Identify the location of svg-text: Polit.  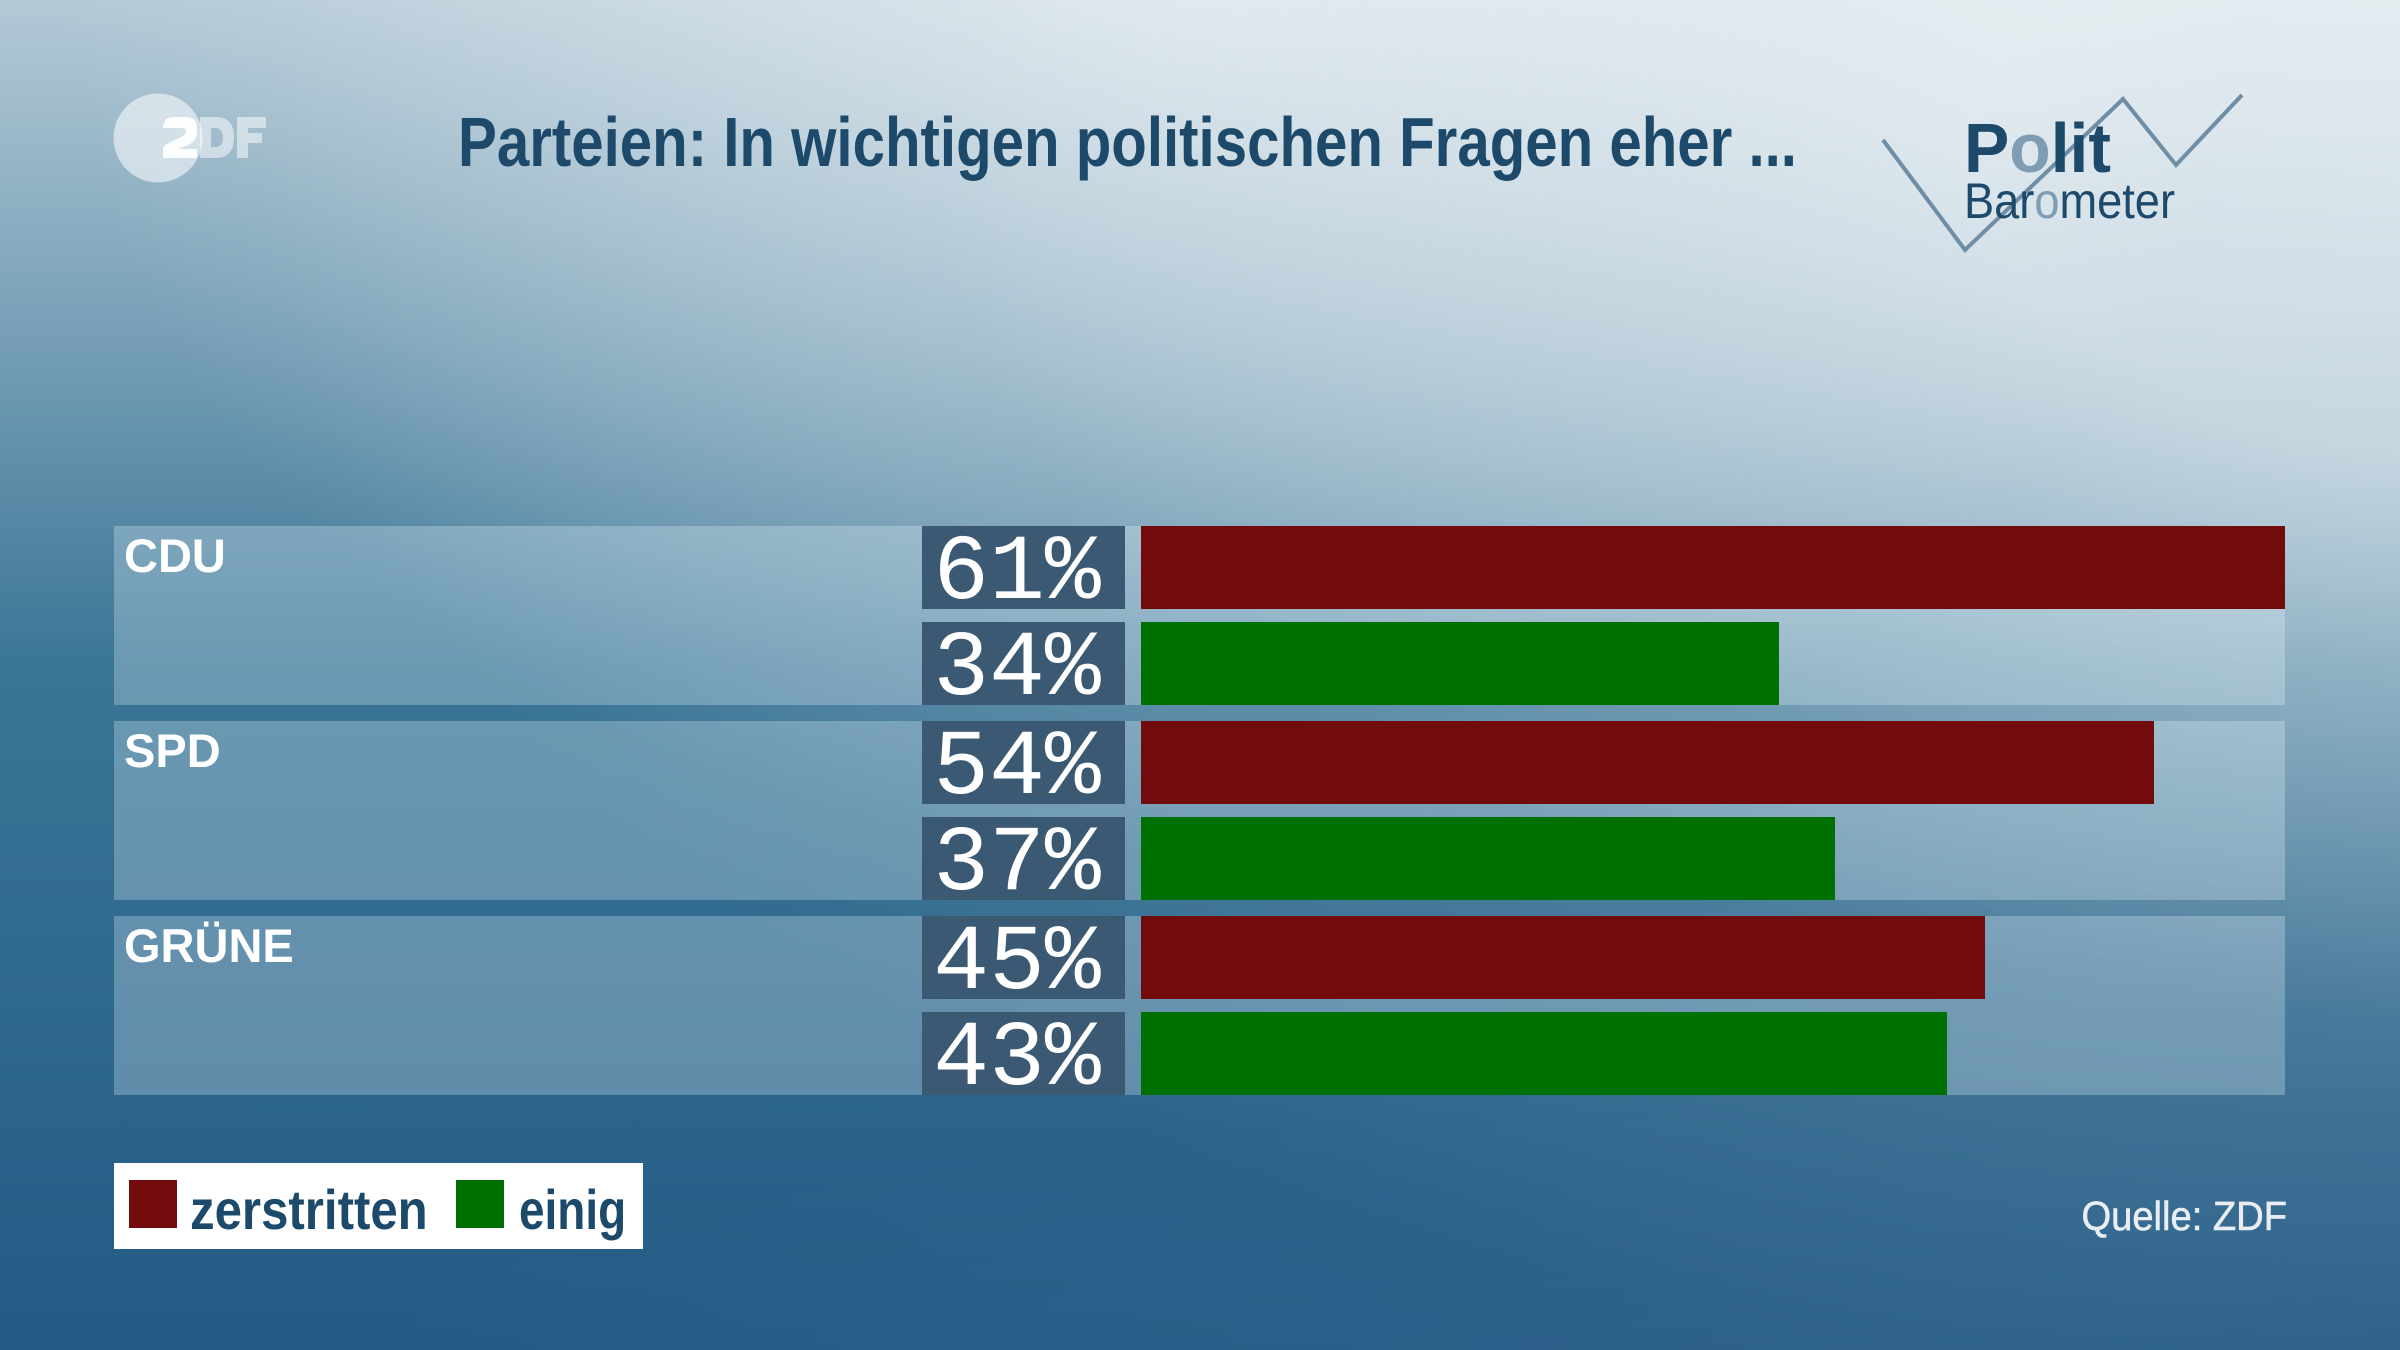
(2037, 148).